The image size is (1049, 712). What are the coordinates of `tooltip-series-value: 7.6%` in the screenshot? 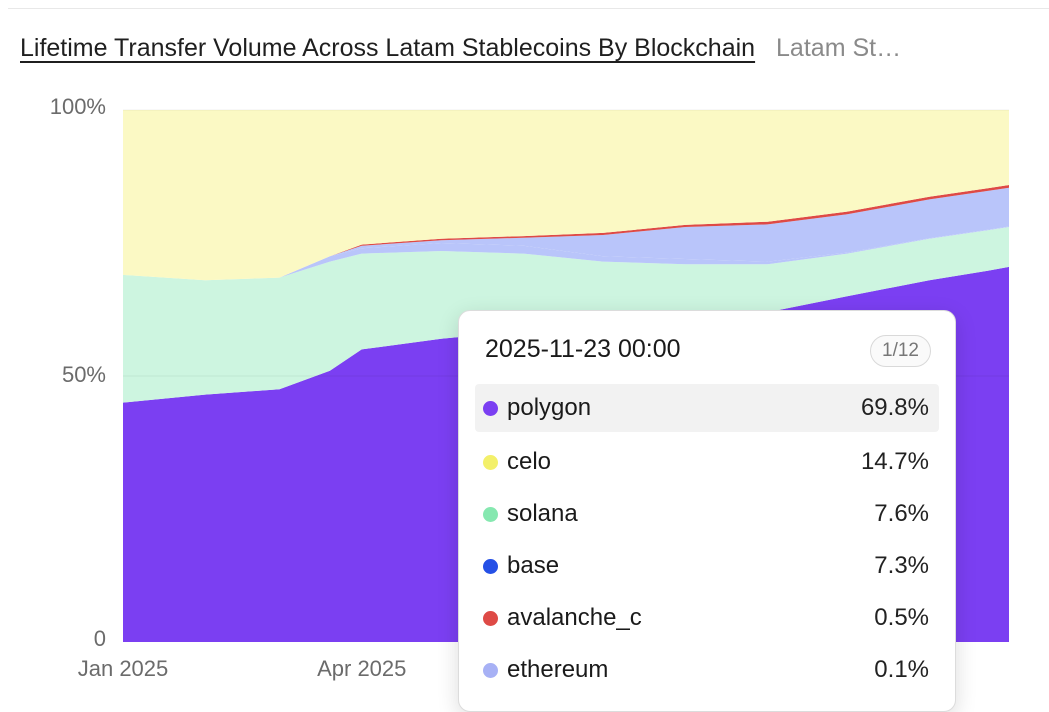 It's located at (901, 513).